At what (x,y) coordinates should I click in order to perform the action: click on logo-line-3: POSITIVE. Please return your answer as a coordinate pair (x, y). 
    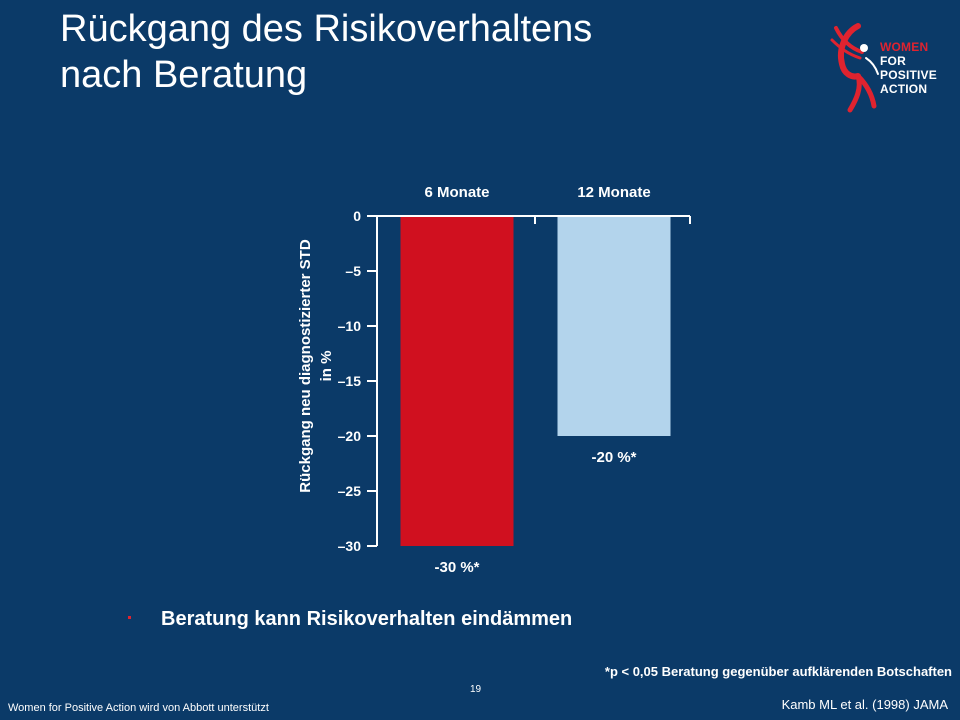
    Looking at the image, I should click on (908, 75).